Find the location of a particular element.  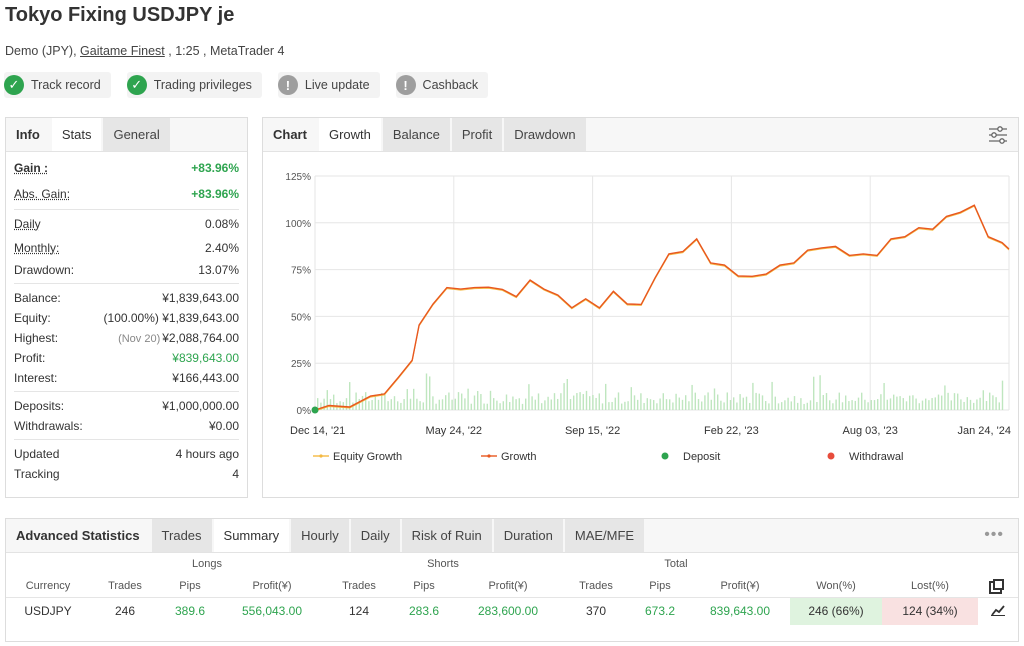

stat-label: Abs. Gain: is located at coordinates (42, 194).